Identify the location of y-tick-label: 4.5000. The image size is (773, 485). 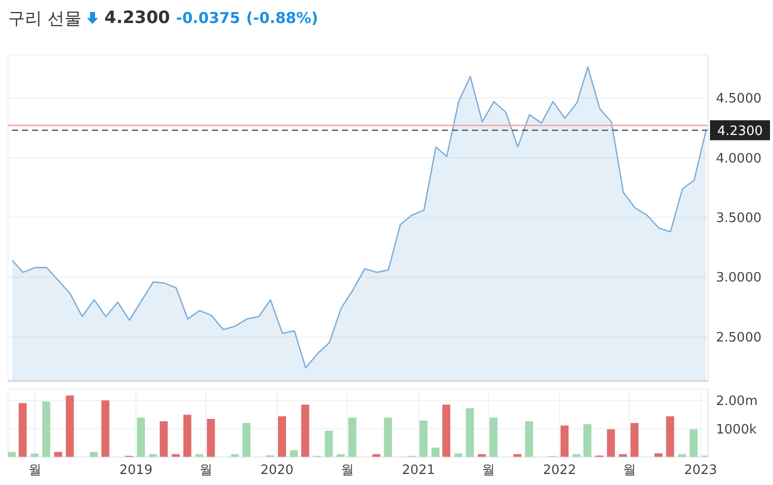
(739, 99).